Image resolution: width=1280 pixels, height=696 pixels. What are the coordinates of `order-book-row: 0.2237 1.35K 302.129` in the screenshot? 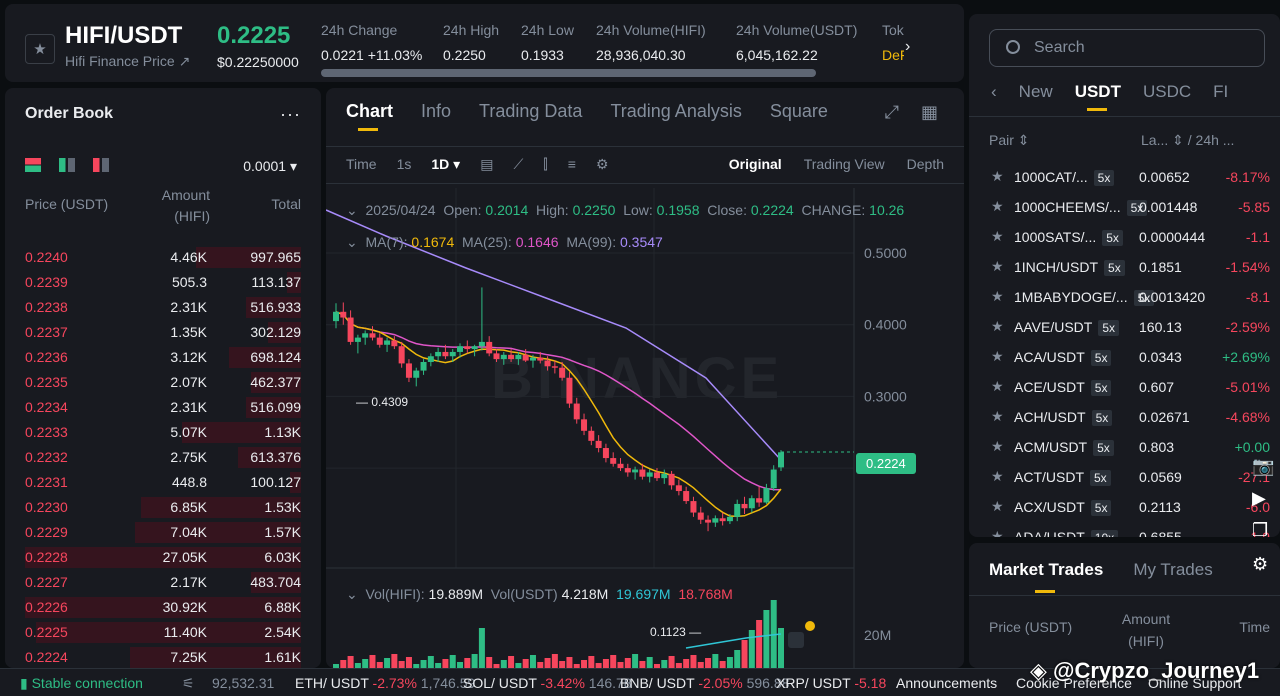 It's located at (163, 332).